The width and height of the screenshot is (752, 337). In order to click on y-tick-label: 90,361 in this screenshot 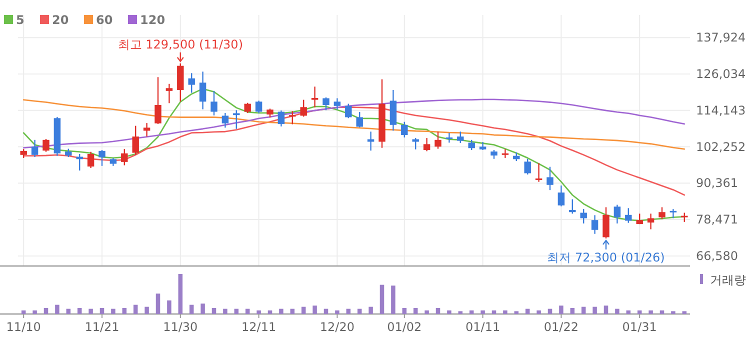, I will do `click(717, 183)`.